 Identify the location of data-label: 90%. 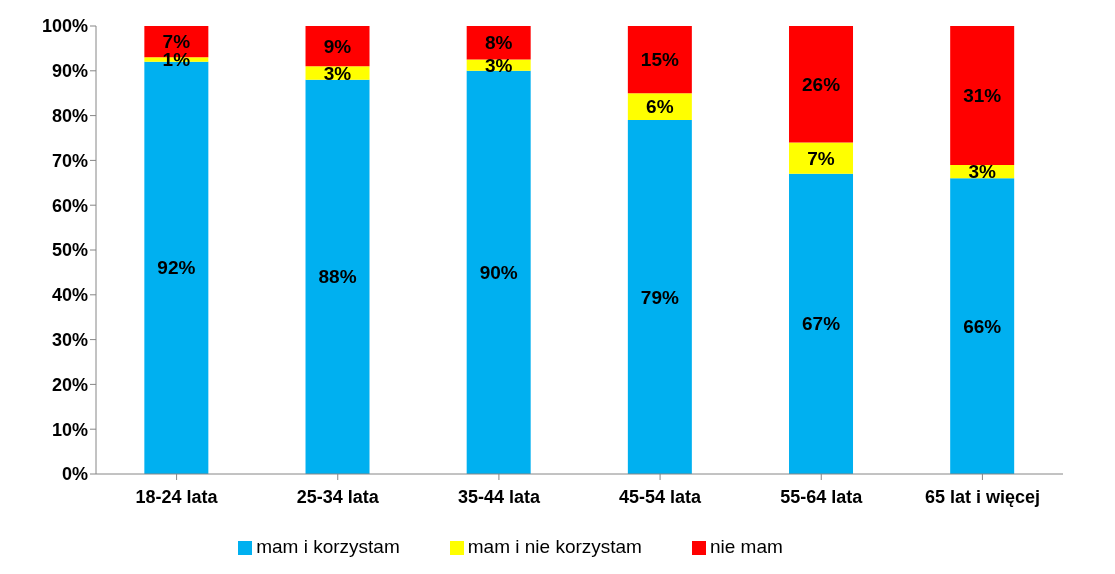
(498, 272).